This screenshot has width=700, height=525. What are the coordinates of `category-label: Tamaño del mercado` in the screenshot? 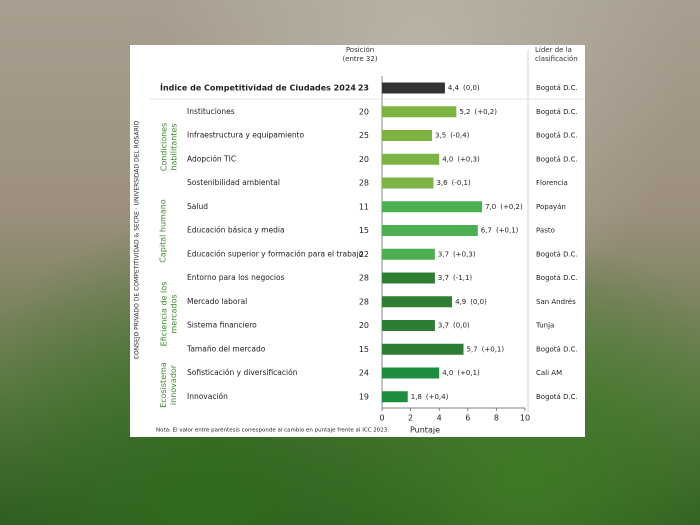 It's located at (226, 348).